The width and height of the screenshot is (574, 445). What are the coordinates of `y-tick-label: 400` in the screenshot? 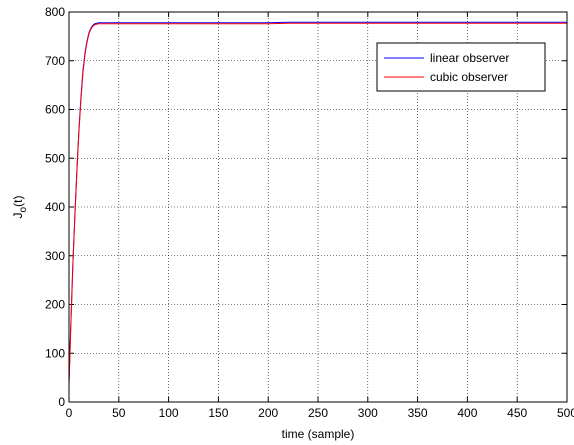 It's located at (55, 207).